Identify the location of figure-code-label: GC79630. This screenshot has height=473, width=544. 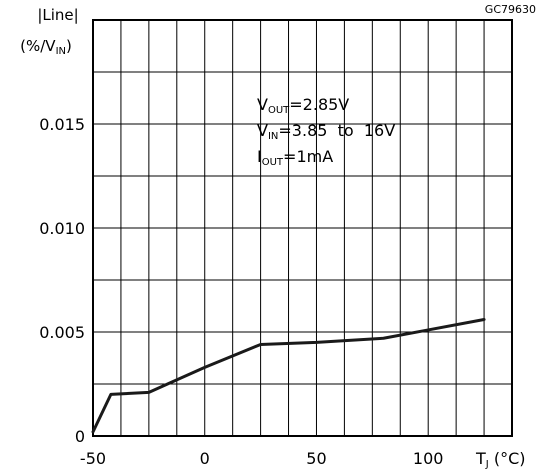
(510, 9).